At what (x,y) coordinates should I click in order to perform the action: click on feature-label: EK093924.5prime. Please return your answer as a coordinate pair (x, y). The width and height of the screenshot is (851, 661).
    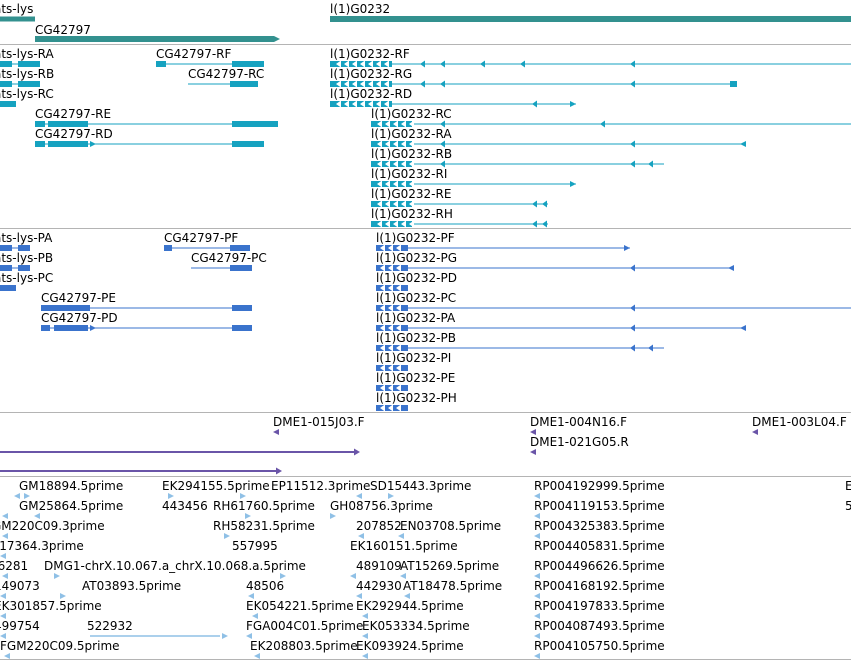
    Looking at the image, I should click on (410, 646).